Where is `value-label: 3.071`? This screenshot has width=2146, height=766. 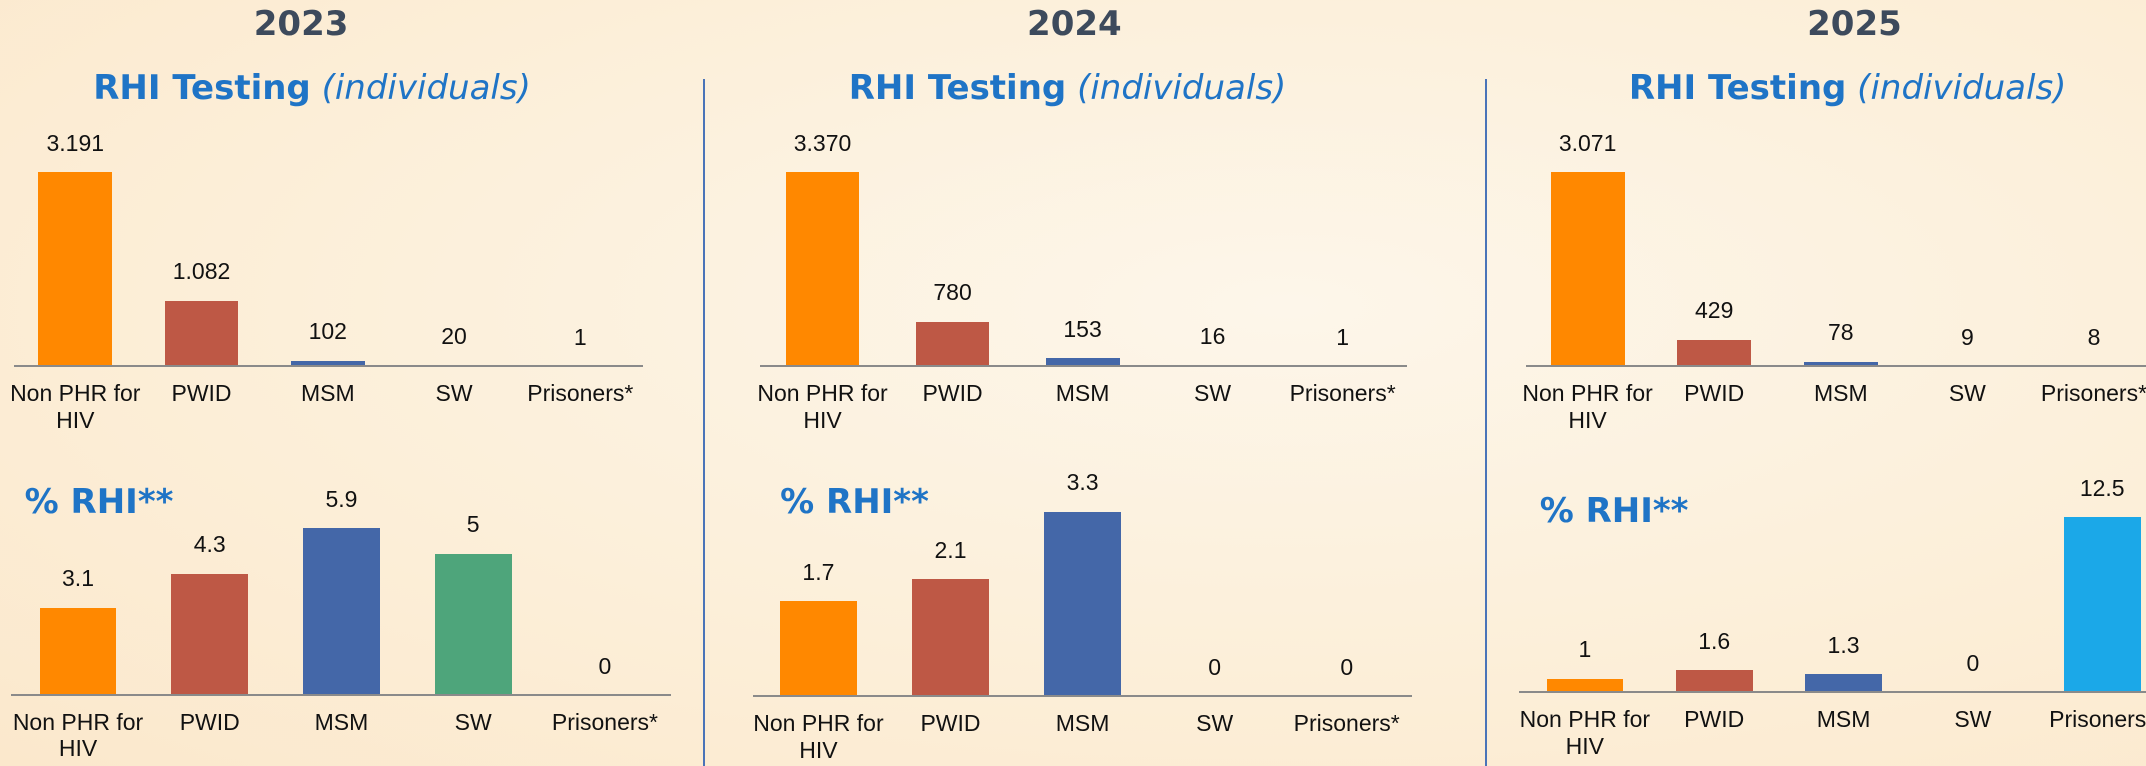
value-label: 3.071 is located at coordinates (1587, 143).